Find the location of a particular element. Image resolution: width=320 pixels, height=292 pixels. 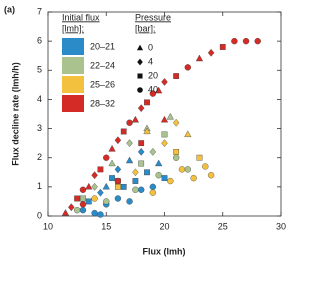

x-tick-label: 30 is located at coordinates (281, 226).